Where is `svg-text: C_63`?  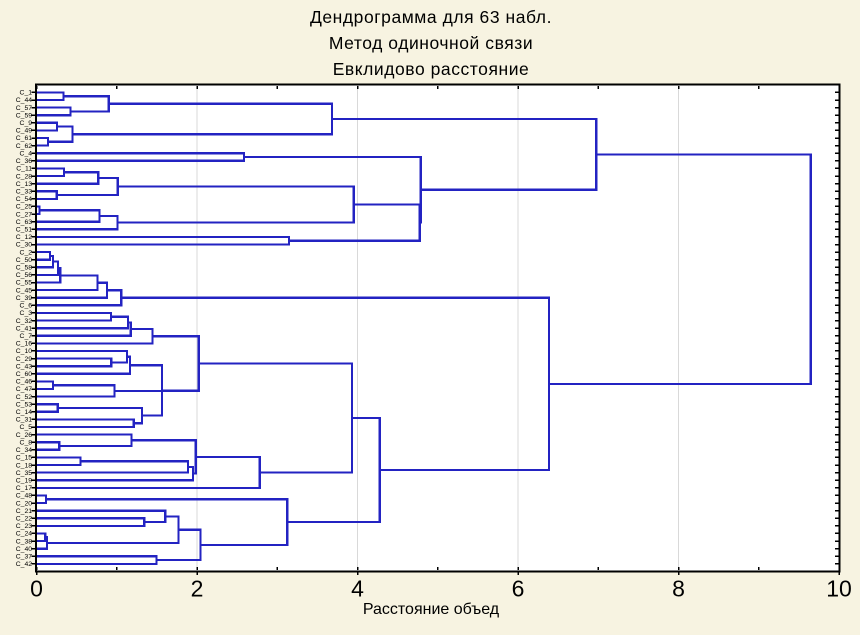 svg-text: C_63 is located at coordinates (24, 222).